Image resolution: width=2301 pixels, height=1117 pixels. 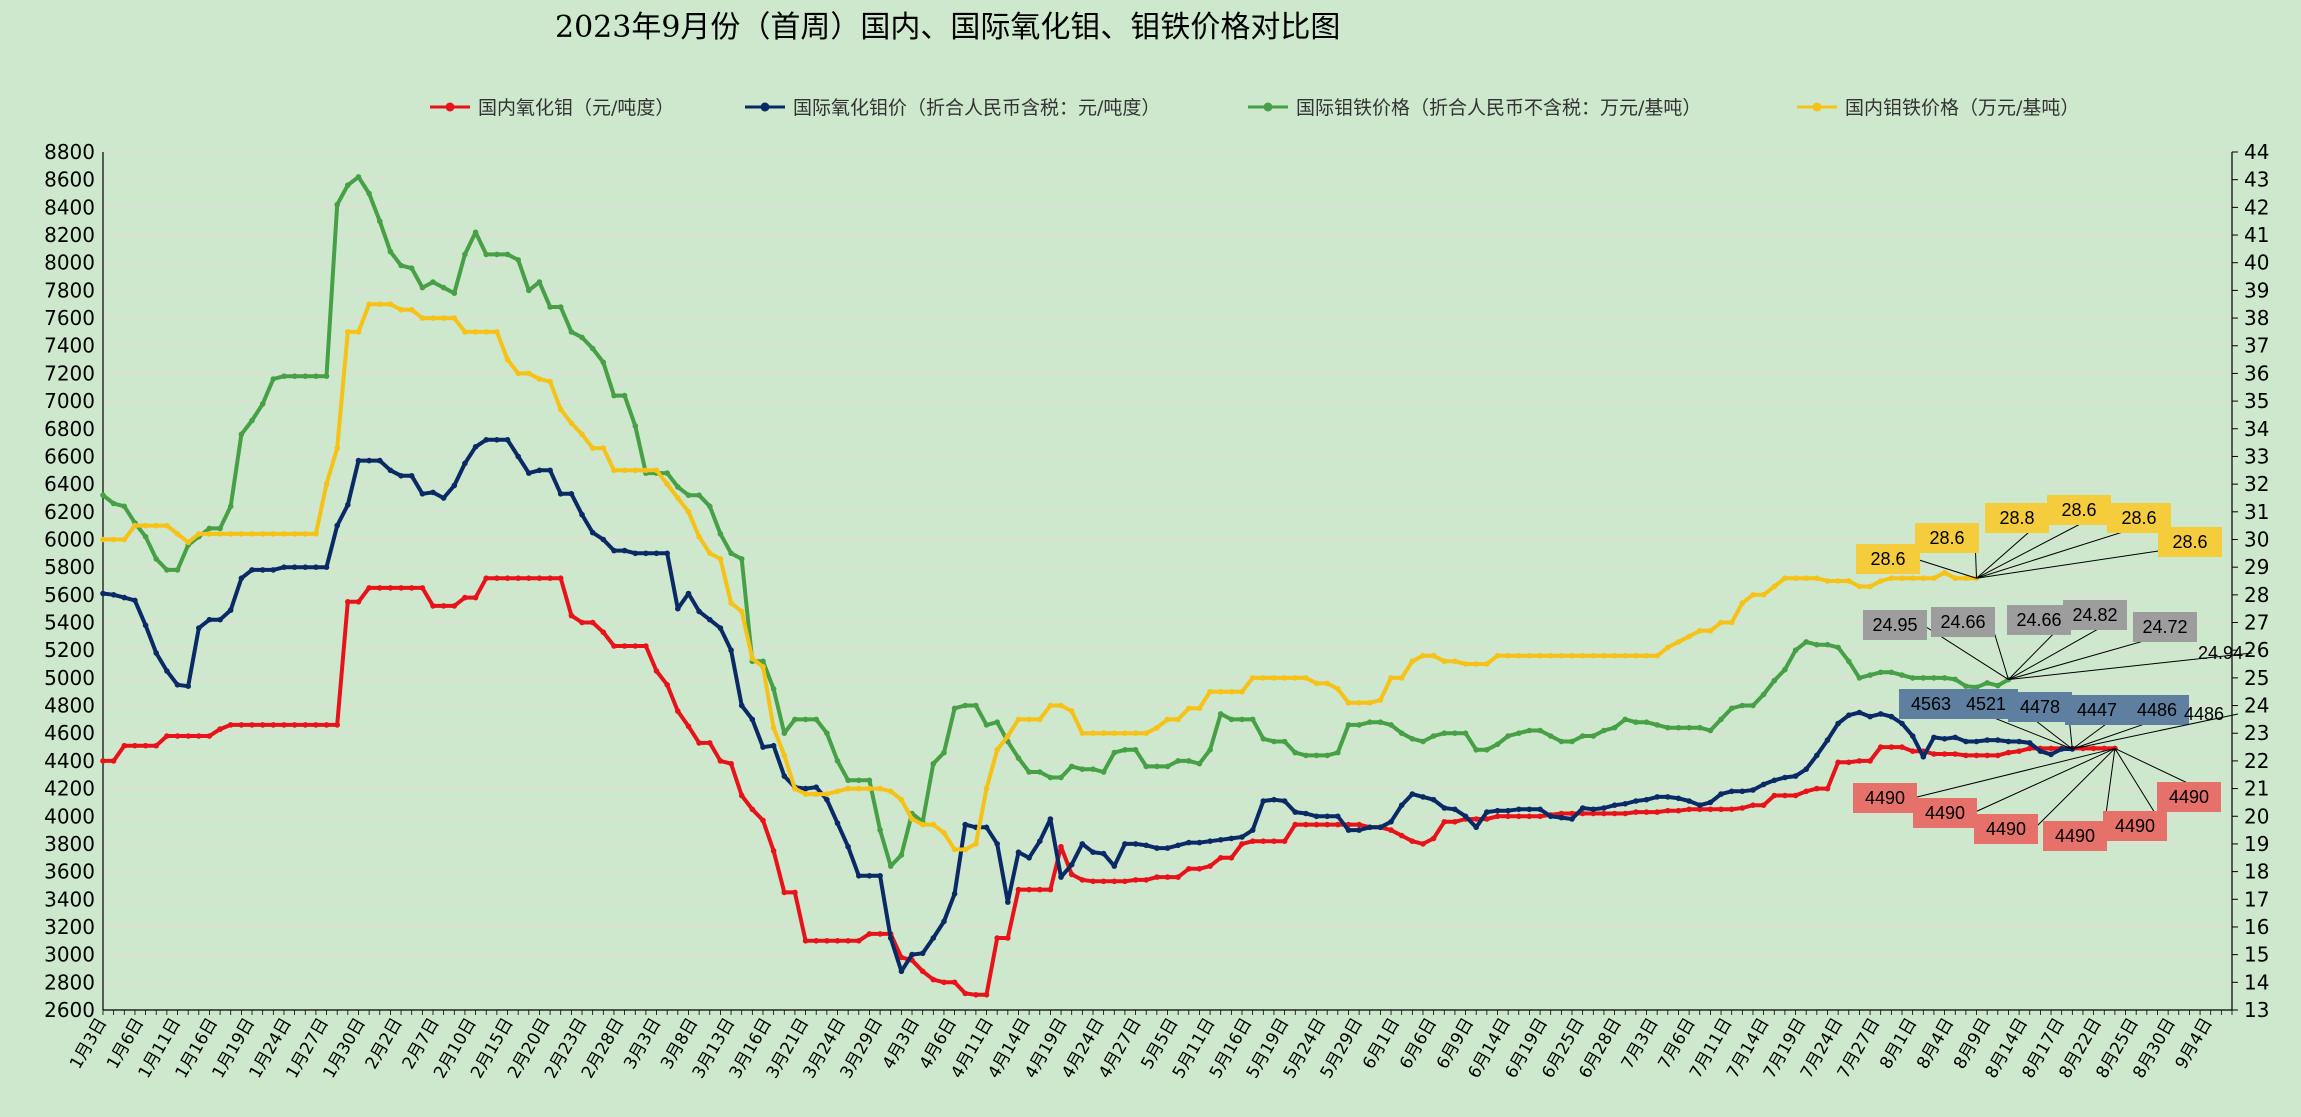 I want to click on right-tick-label: 21, so click(x=2256, y=789).